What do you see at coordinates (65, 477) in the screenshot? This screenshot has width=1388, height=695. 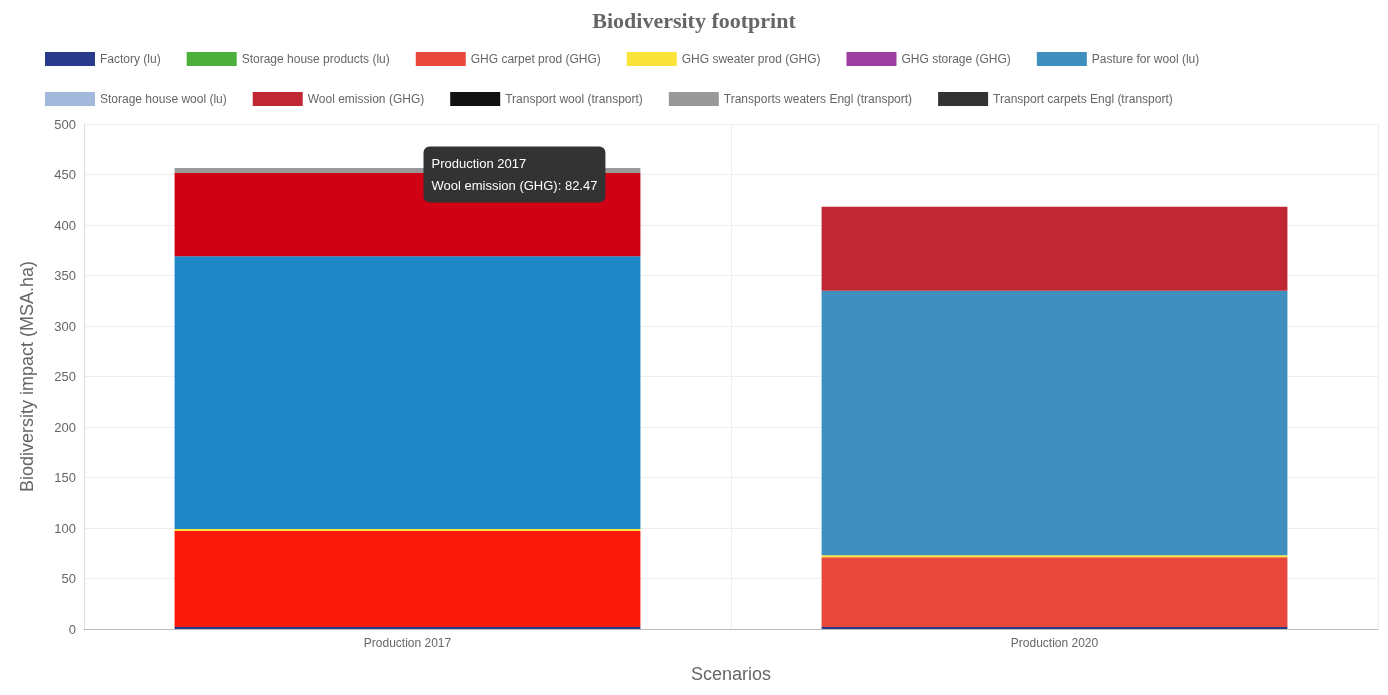 I see `y-tick-label: 150` at bounding box center [65, 477].